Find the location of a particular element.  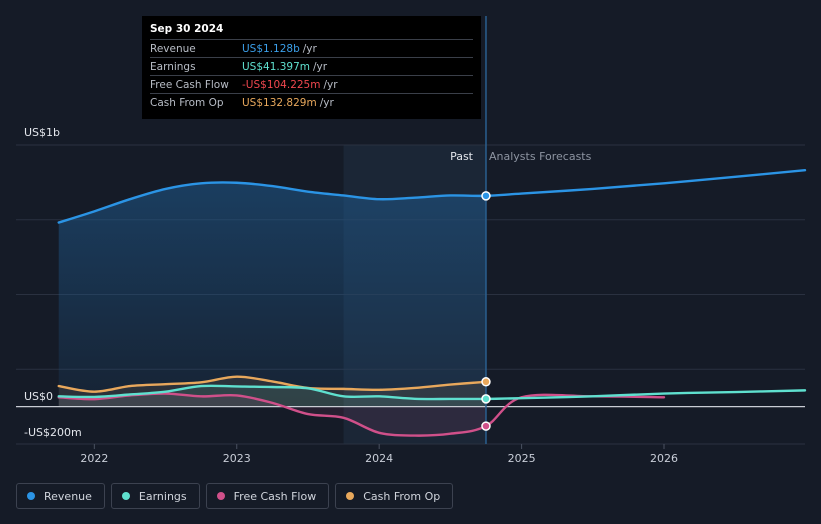

x-tick-label: 2025 is located at coordinates (522, 458).